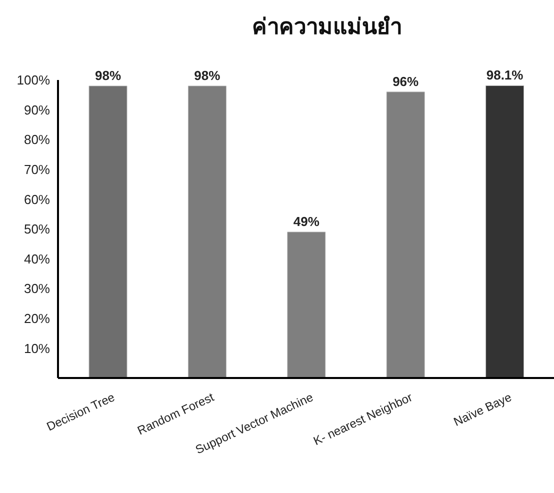  Describe the element at coordinates (37, 140) in the screenshot. I see `y-tick-label: 80%` at that location.